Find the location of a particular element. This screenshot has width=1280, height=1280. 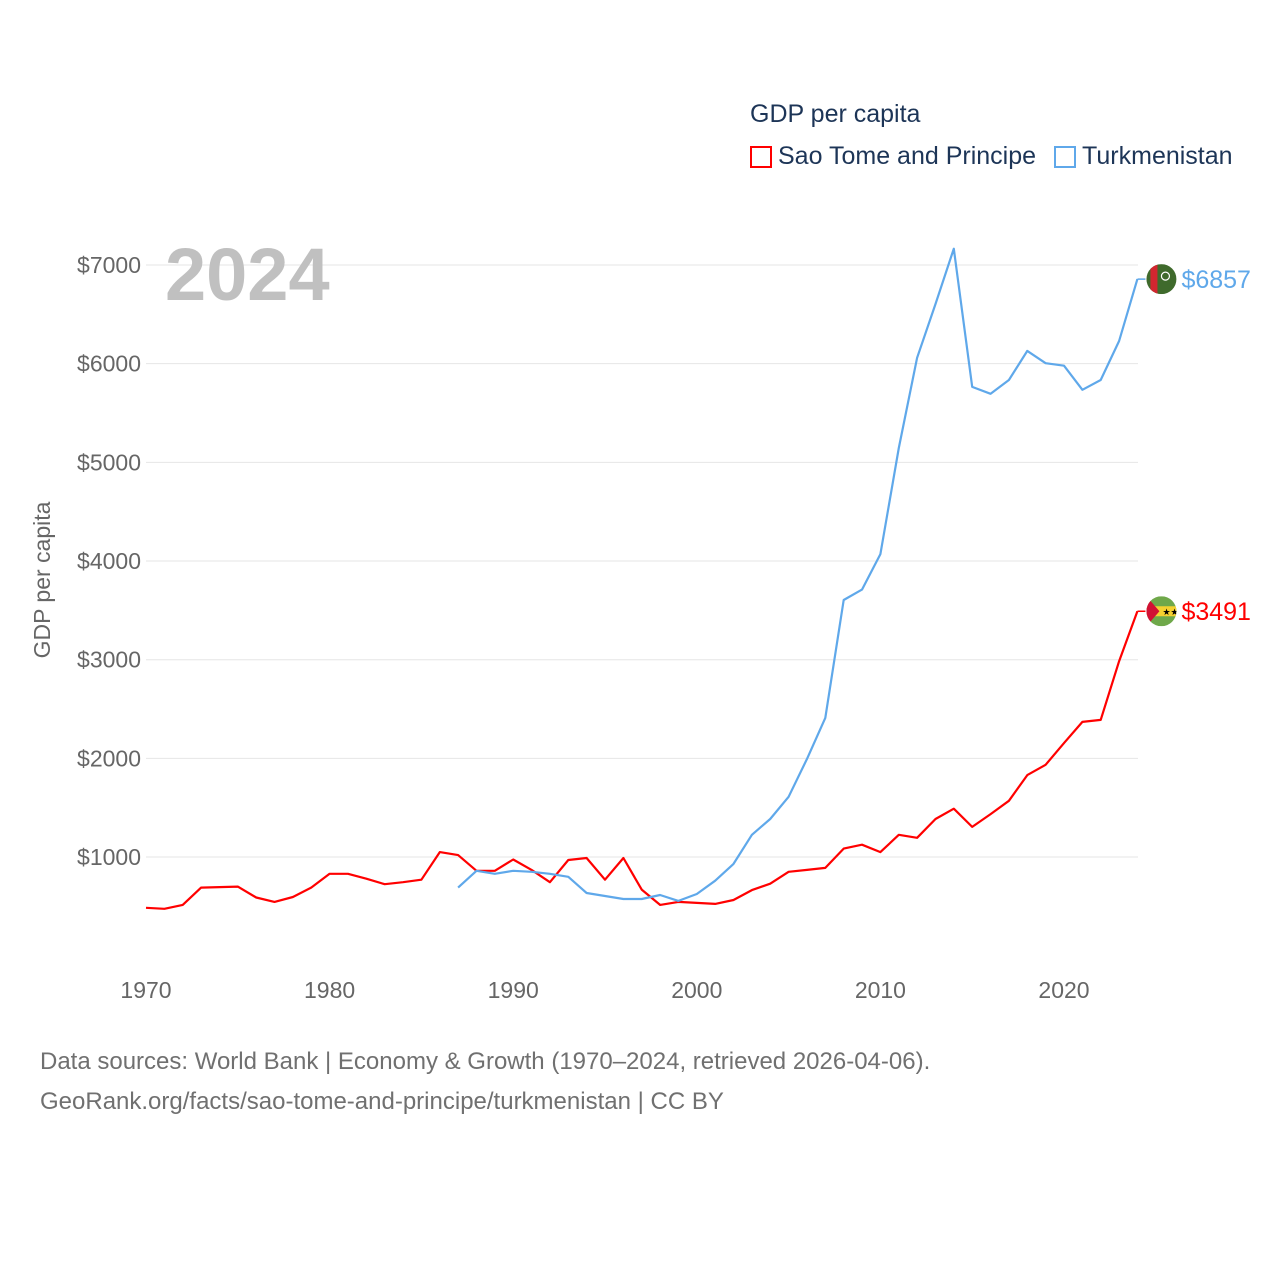

y-tick-label: $3000 is located at coordinates (109, 660).